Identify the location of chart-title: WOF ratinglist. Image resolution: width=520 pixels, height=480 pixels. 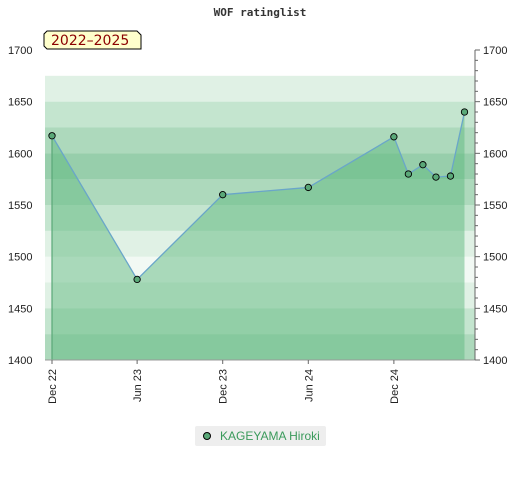
(260, 12).